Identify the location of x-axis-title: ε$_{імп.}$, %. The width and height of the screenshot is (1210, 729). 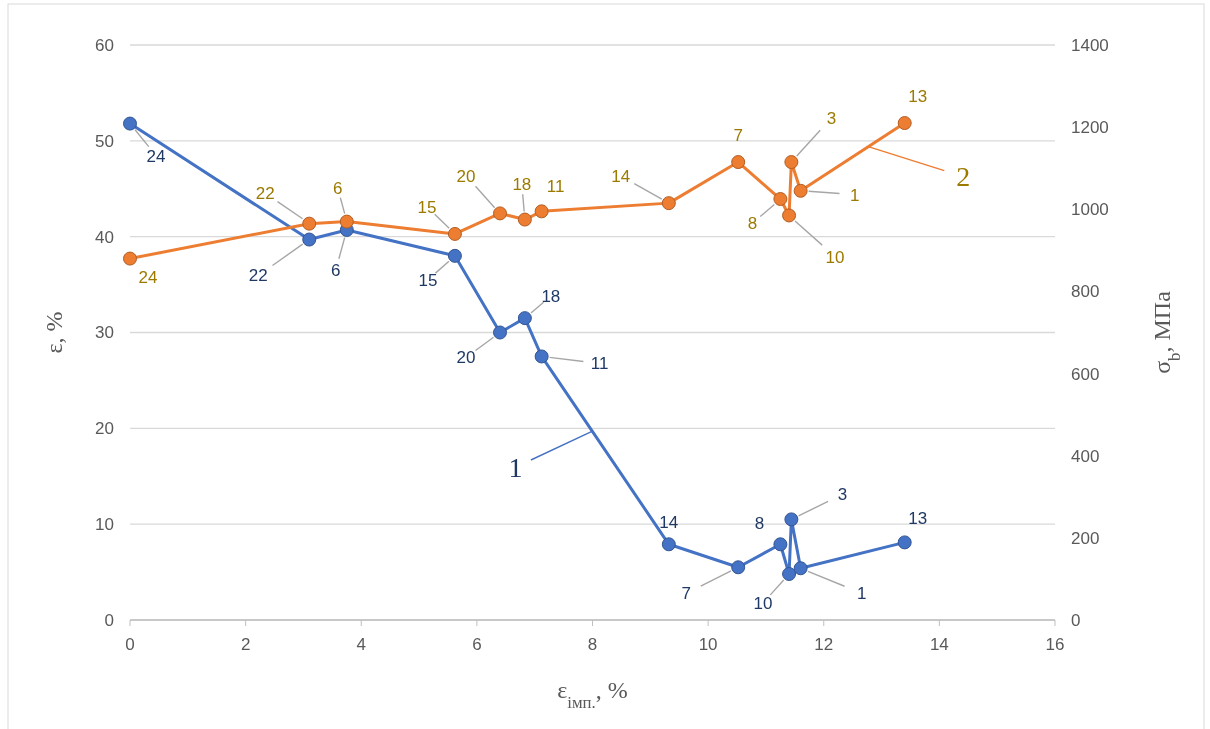
(592, 694).